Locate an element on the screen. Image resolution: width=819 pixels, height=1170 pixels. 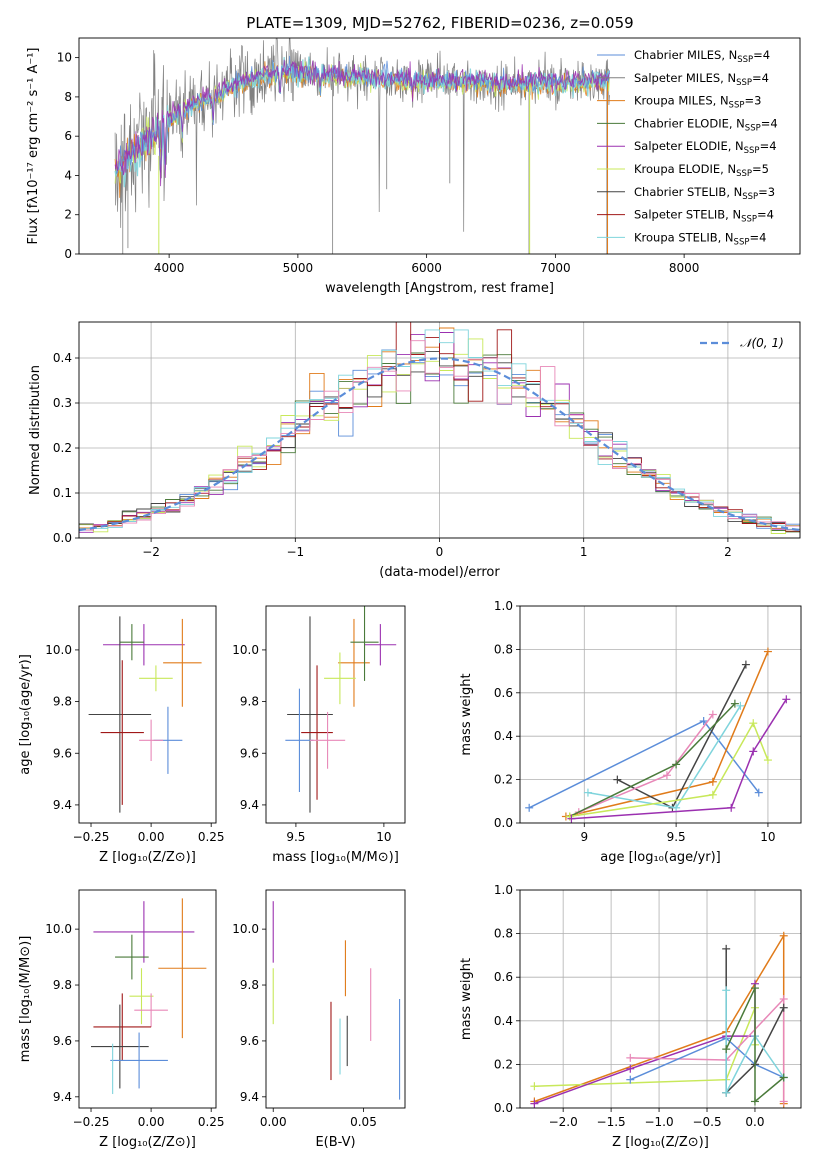
legend-label-suffix: =3 is located at coordinates (766, 192).